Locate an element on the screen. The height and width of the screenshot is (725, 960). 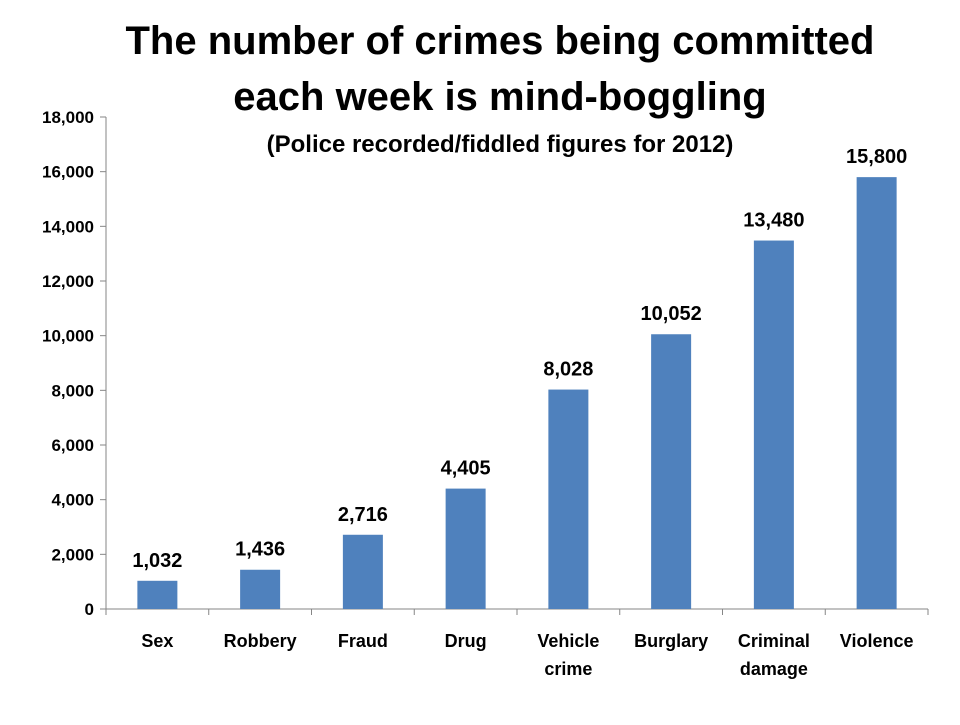
data-label: 1,032 is located at coordinates (157, 561).